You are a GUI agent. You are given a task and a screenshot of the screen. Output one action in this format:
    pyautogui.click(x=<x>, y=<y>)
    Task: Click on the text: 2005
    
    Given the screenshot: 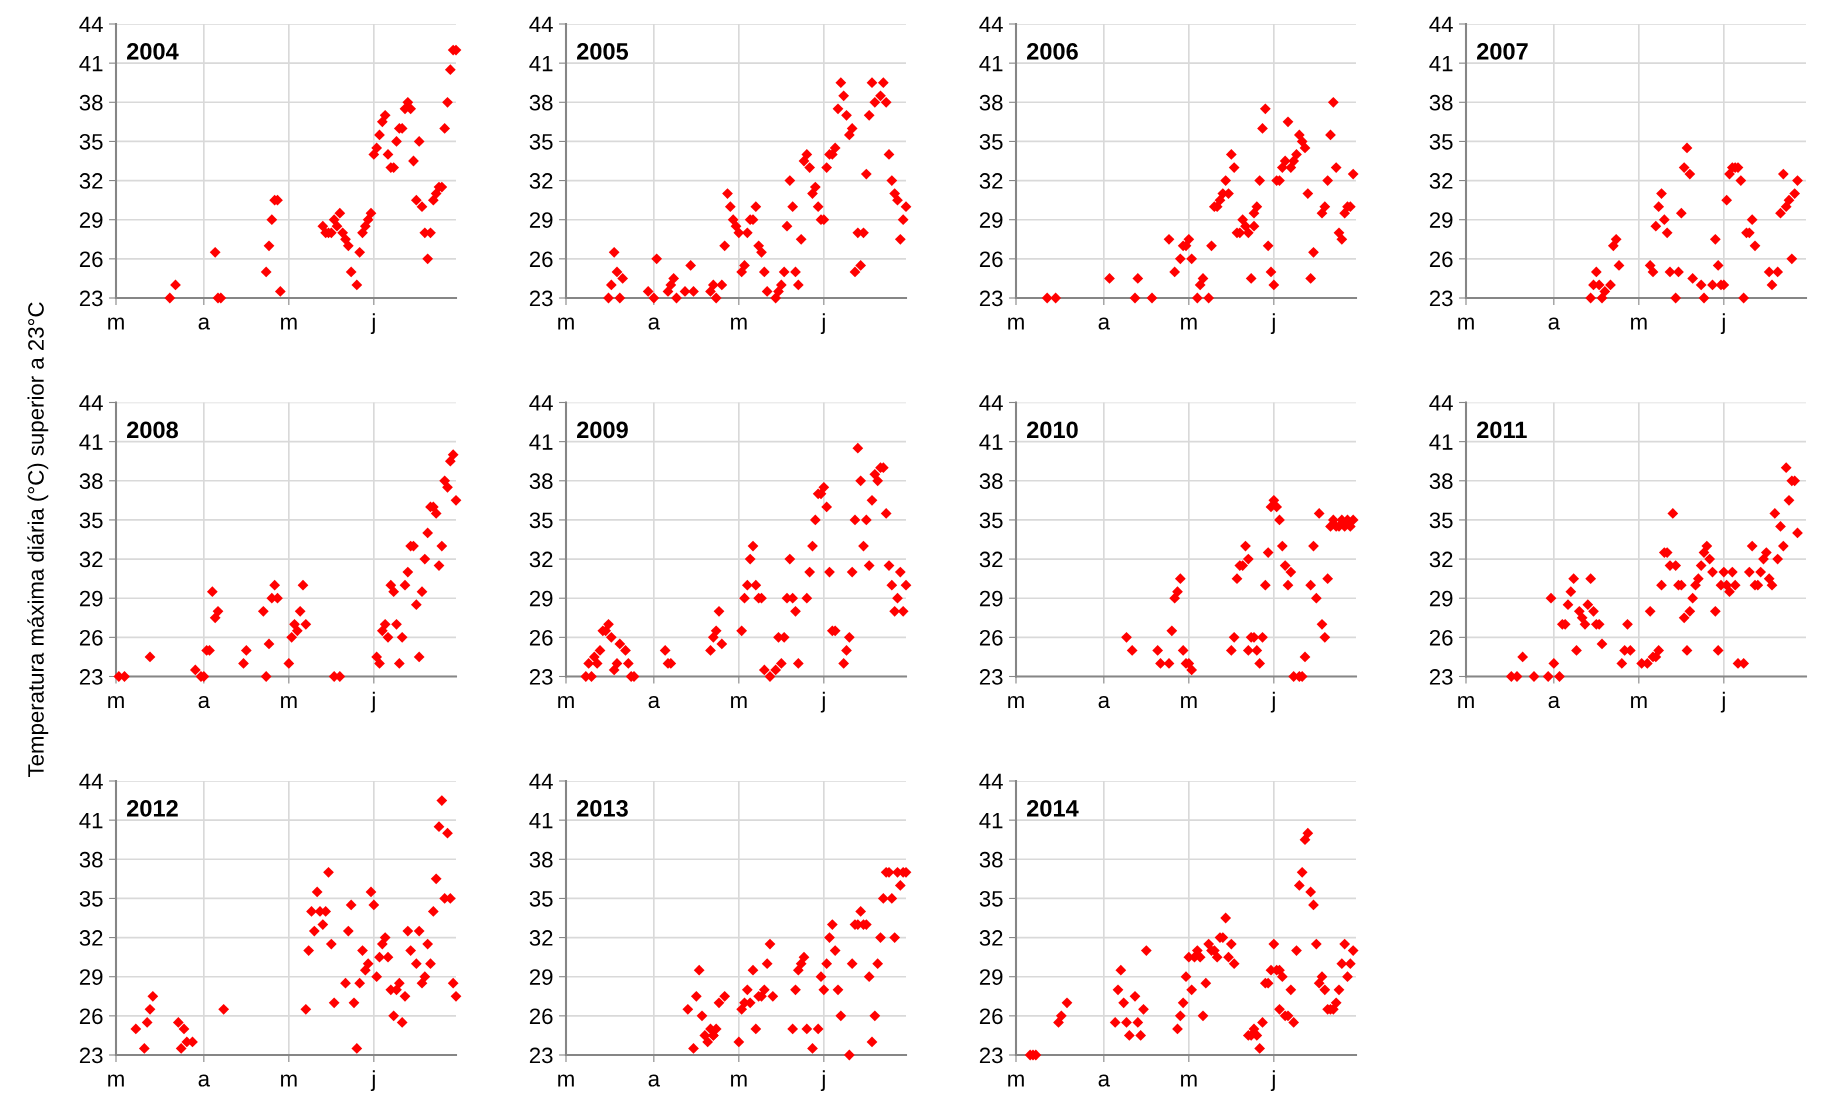 What is the action you would take?
    pyautogui.click(x=603, y=51)
    